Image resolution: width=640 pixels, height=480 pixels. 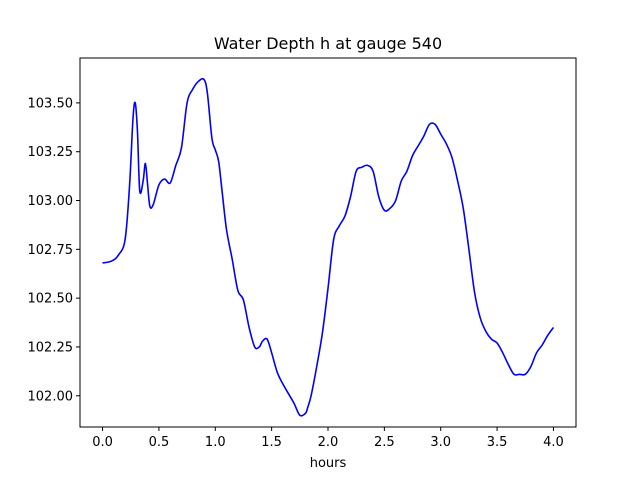 What do you see at coordinates (328, 43) in the screenshot?
I see `chart-title: Water Depth h at gauge 540` at bounding box center [328, 43].